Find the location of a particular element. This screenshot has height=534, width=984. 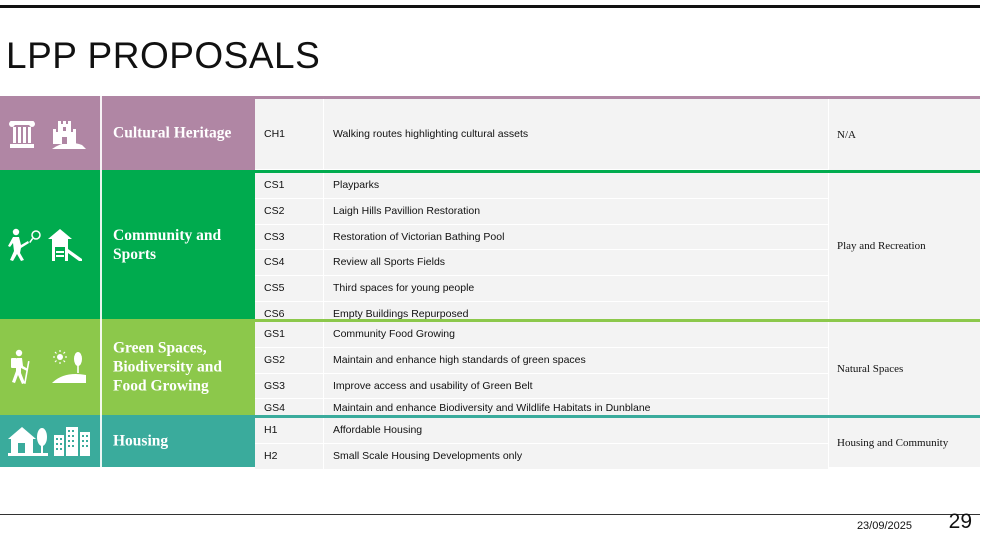

theme-cell: Natural Spaces is located at coordinates (904, 368).